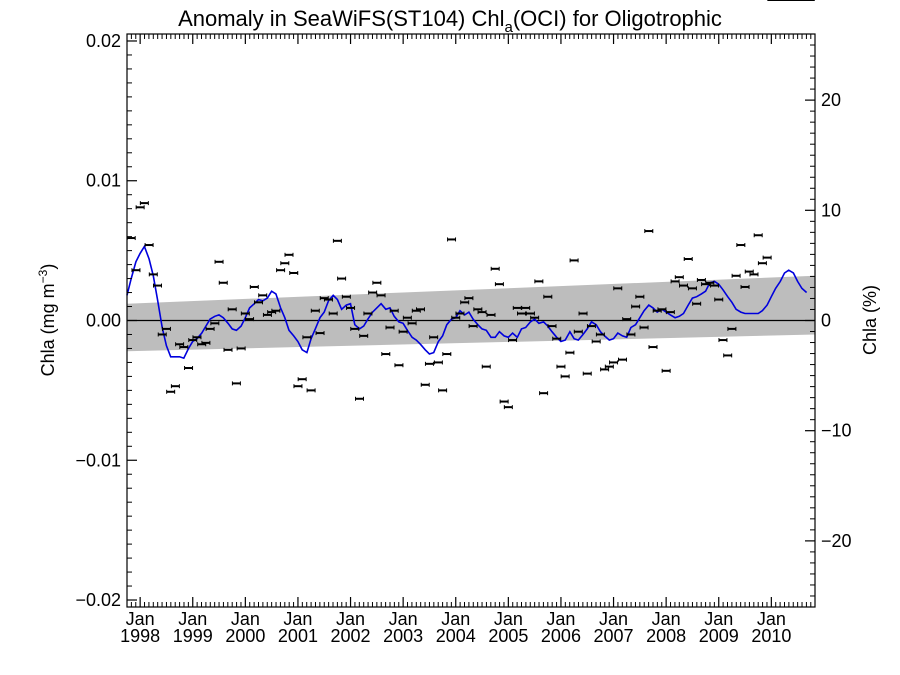 This screenshot has height=675, width=900. What do you see at coordinates (48, 267) in the screenshot?
I see `y-axis-left-title-tail: )` at bounding box center [48, 267].